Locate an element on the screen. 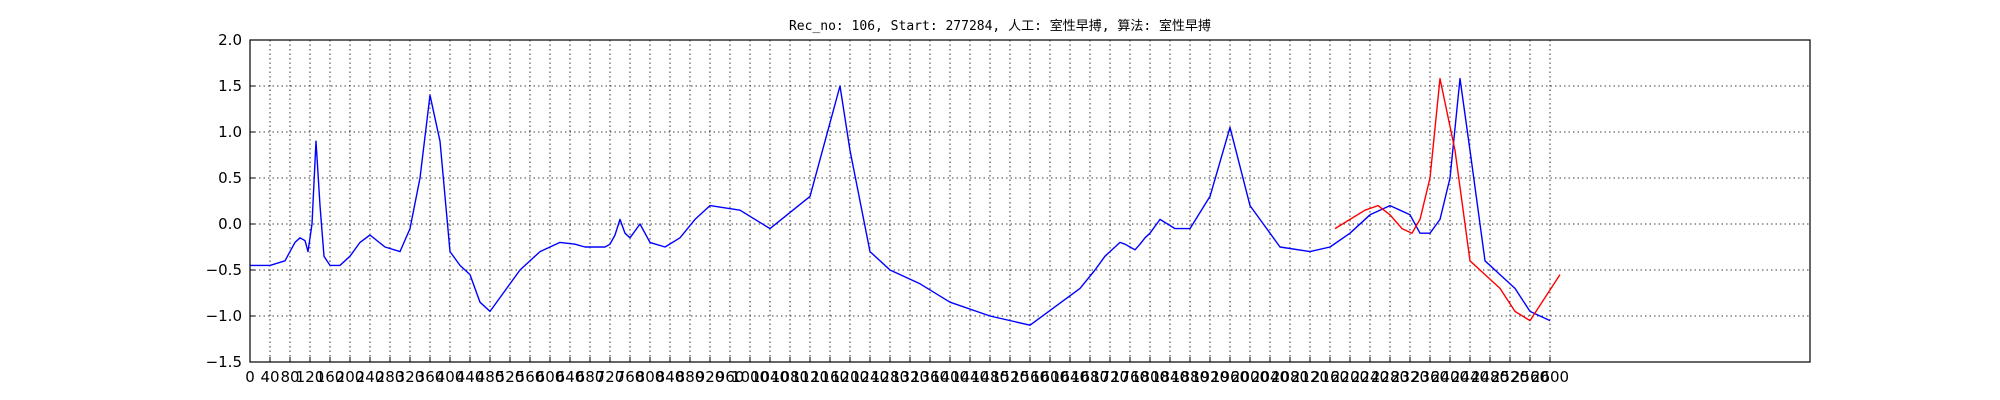  y-tick-label: −0.5 is located at coordinates (224, 270).